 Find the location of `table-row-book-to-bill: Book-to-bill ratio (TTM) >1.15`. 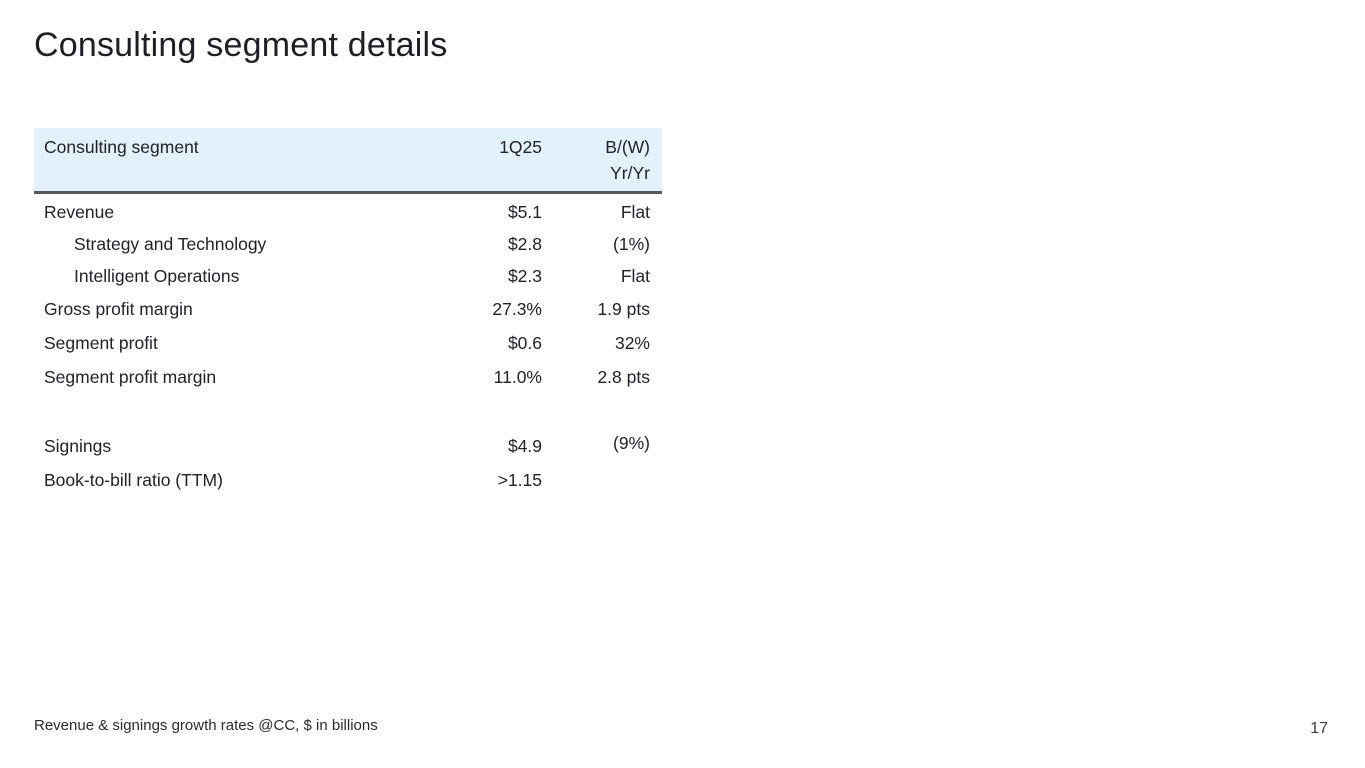

table-row-book-to-bill: Book-to-bill ratio (TTM) >1.15 is located at coordinates (348, 480).